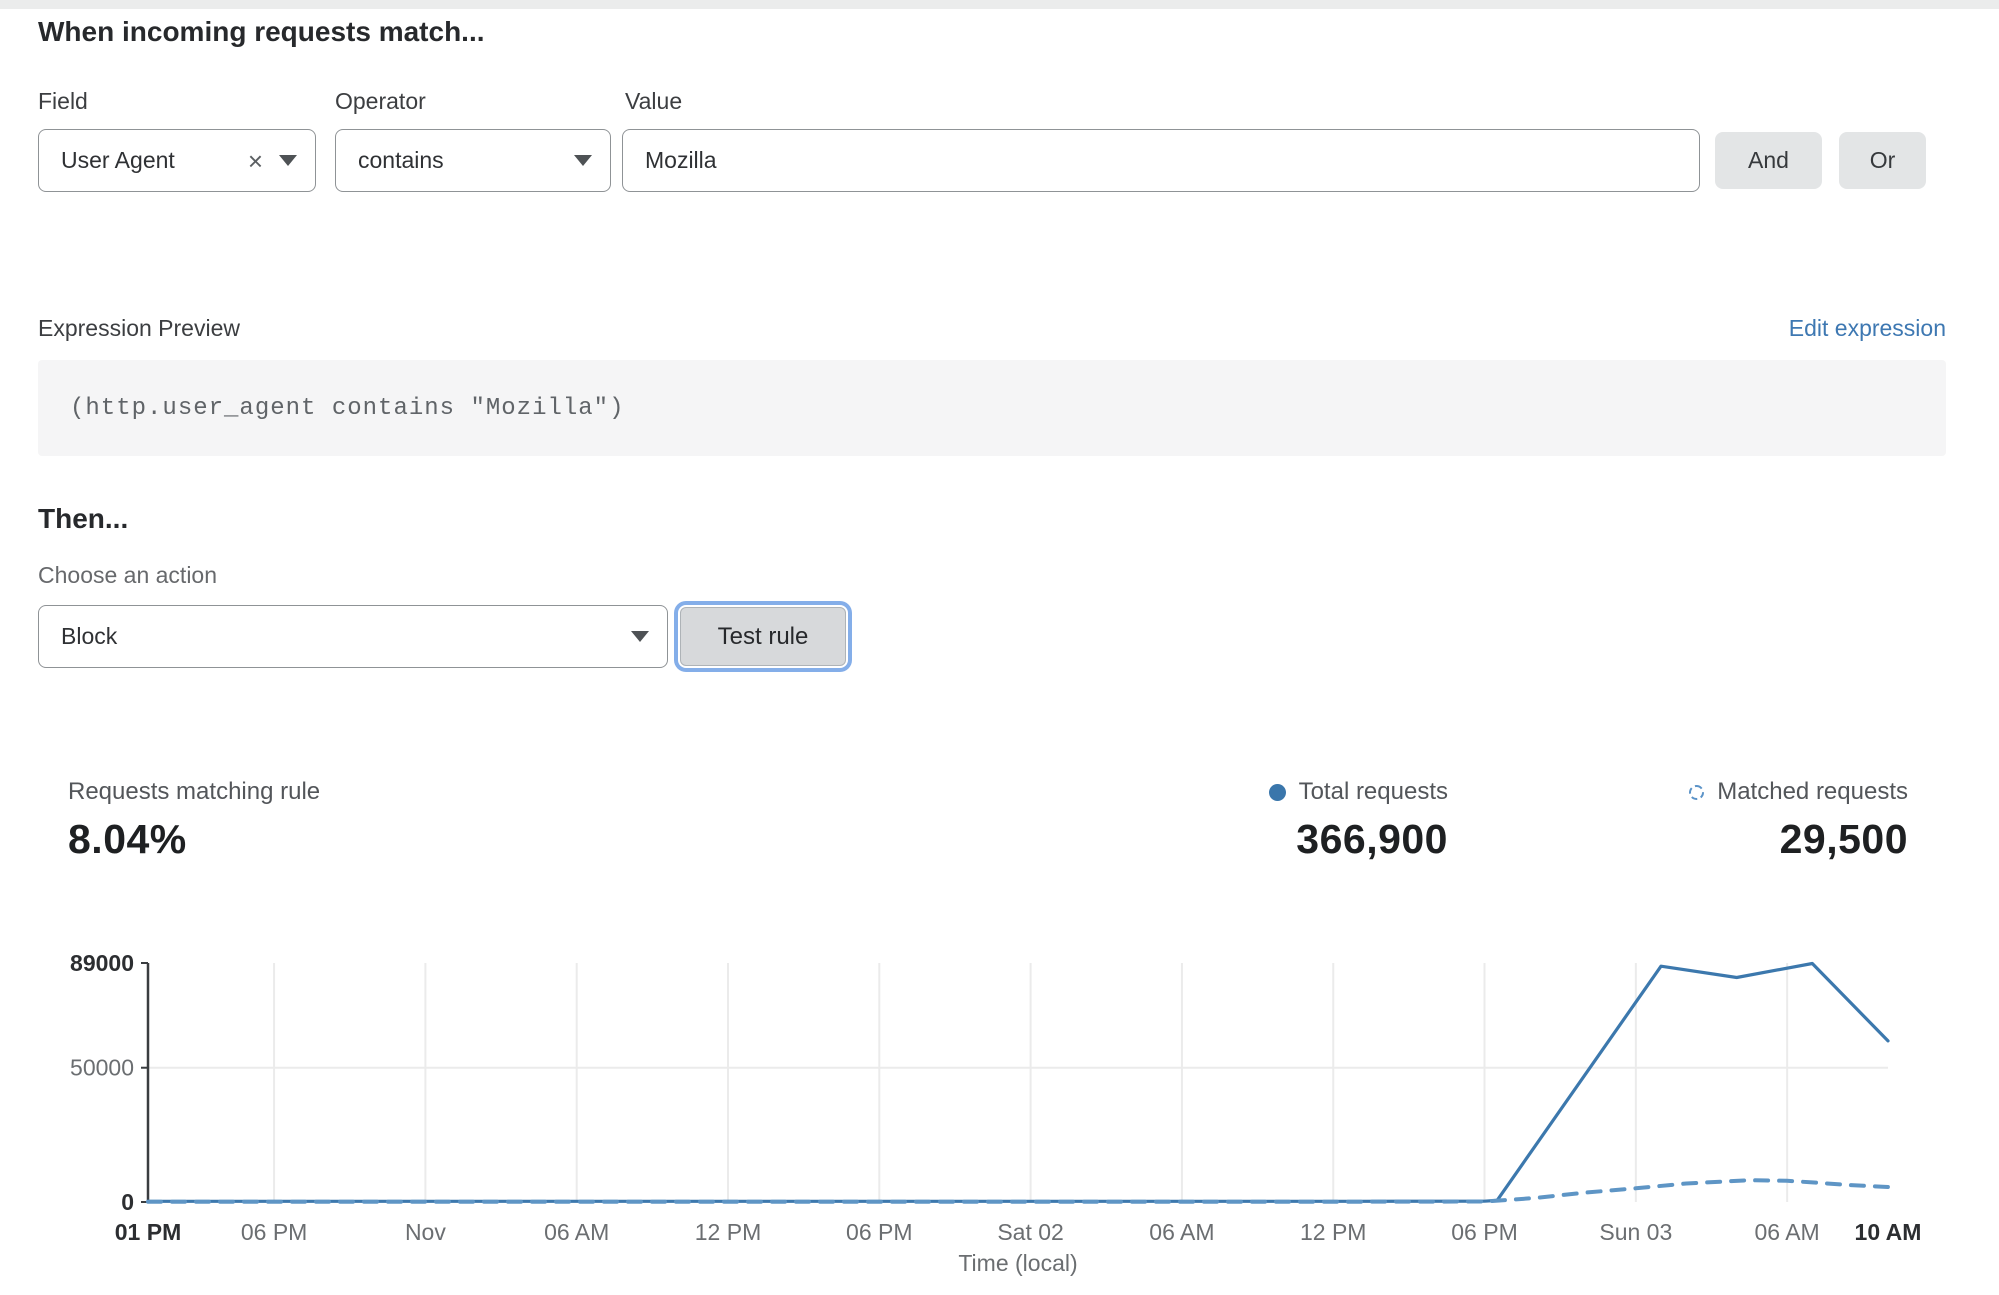 Image resolution: width=1999 pixels, height=1295 pixels. I want to click on value-input: Mozilla, so click(1161, 160).